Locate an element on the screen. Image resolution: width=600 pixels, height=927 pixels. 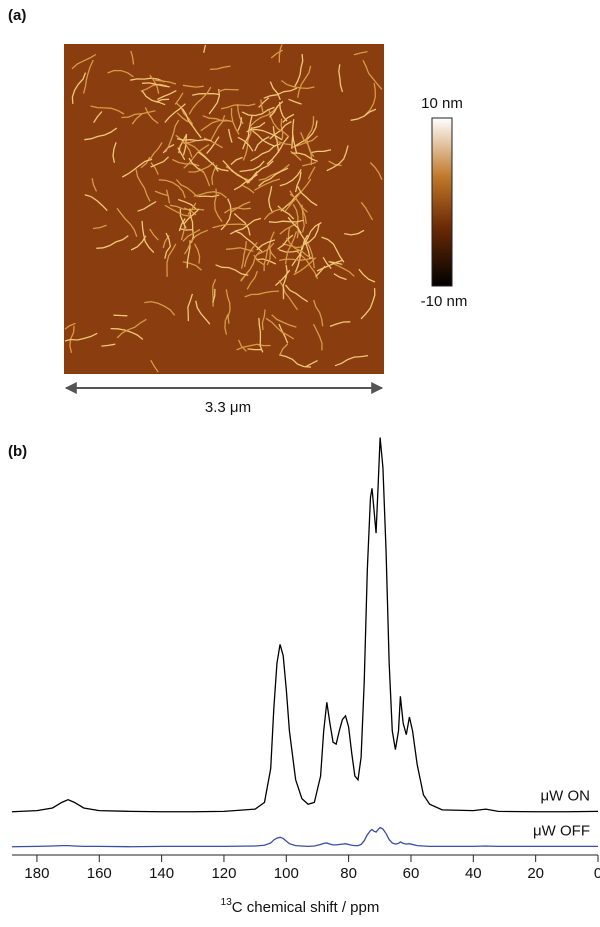
x-tick-label: 180 is located at coordinates (36, 873).